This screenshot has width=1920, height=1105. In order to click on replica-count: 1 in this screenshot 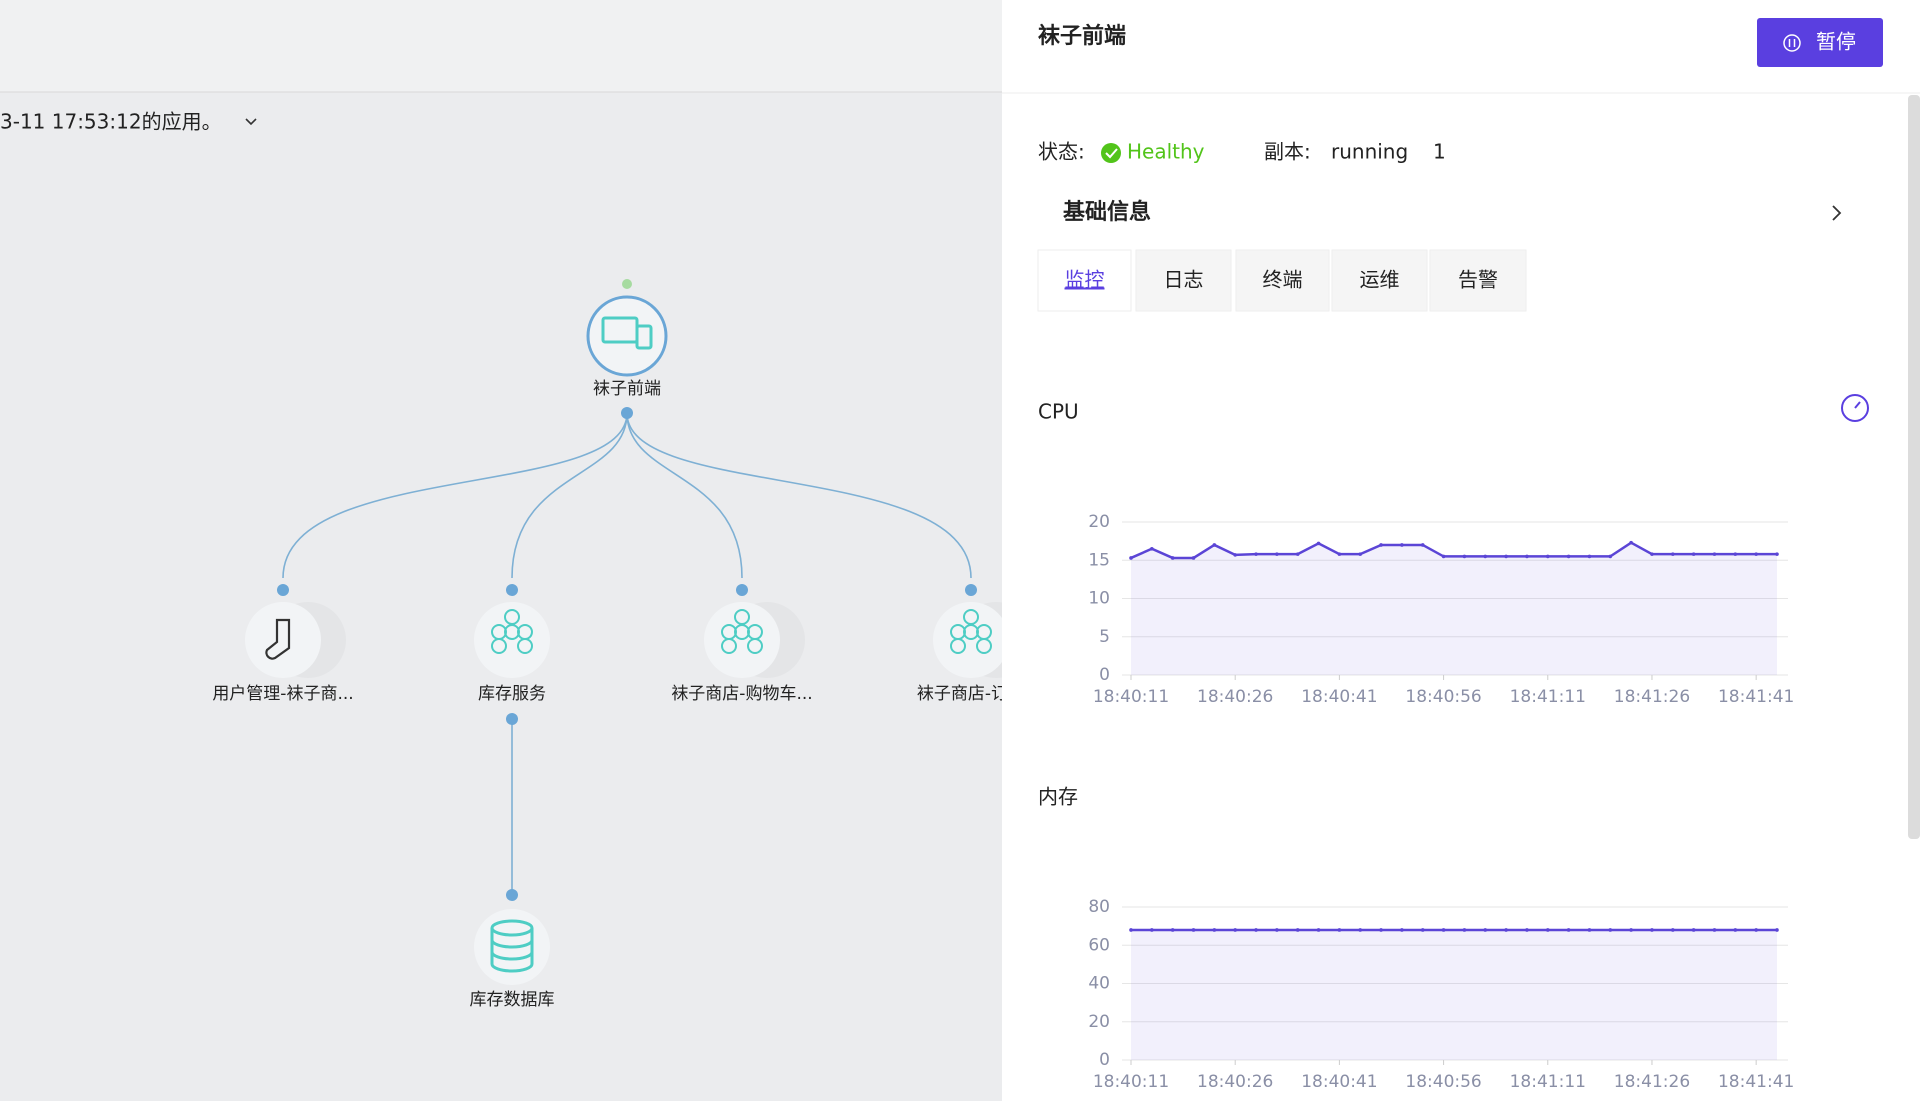, I will do `click(1439, 152)`.